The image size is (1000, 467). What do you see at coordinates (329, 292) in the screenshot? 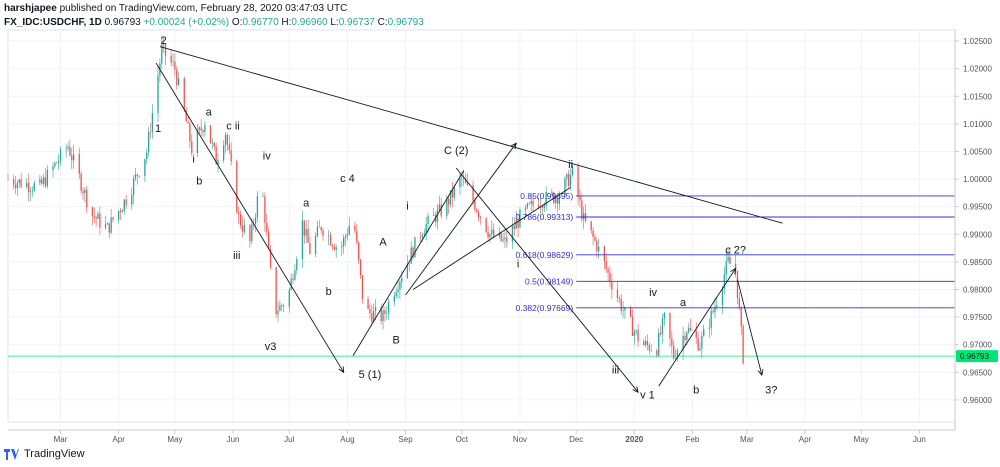
I see `wave-label: b` at bounding box center [329, 292].